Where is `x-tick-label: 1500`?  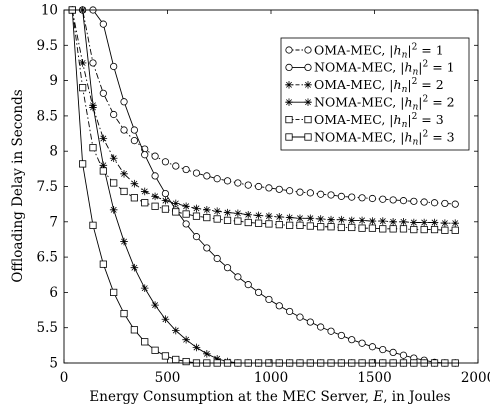
x-tick-label: 1500 is located at coordinates (374, 378).